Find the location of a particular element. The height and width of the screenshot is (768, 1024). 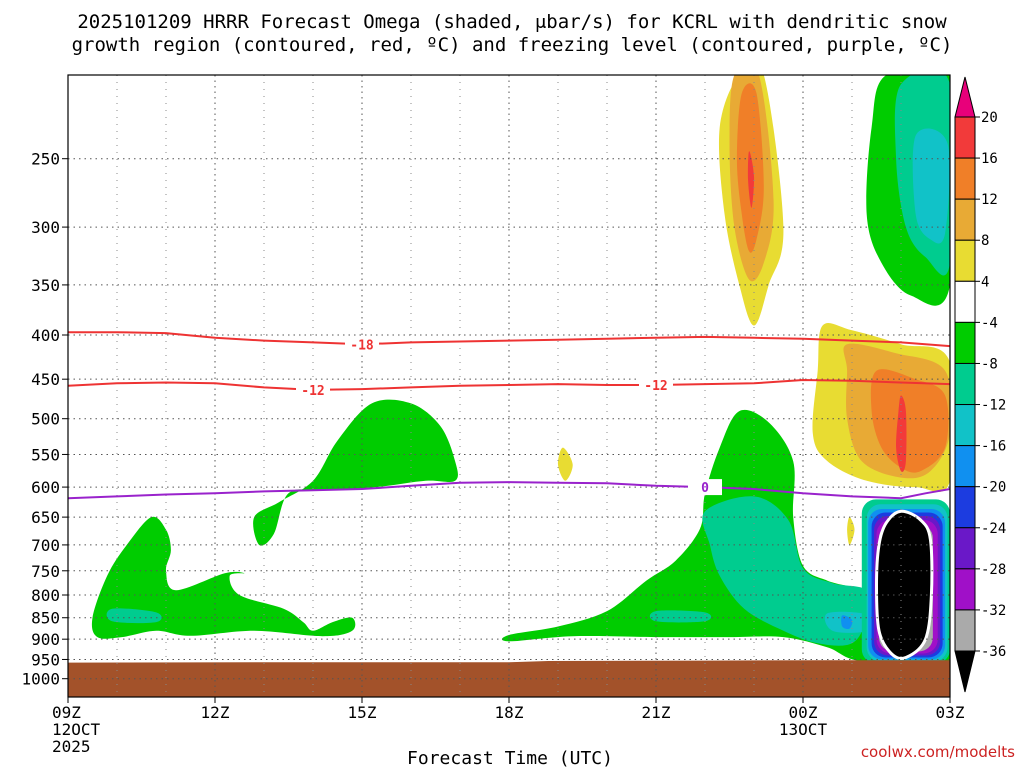

x-tick-year-09Z: 2025 is located at coordinates (71, 746).